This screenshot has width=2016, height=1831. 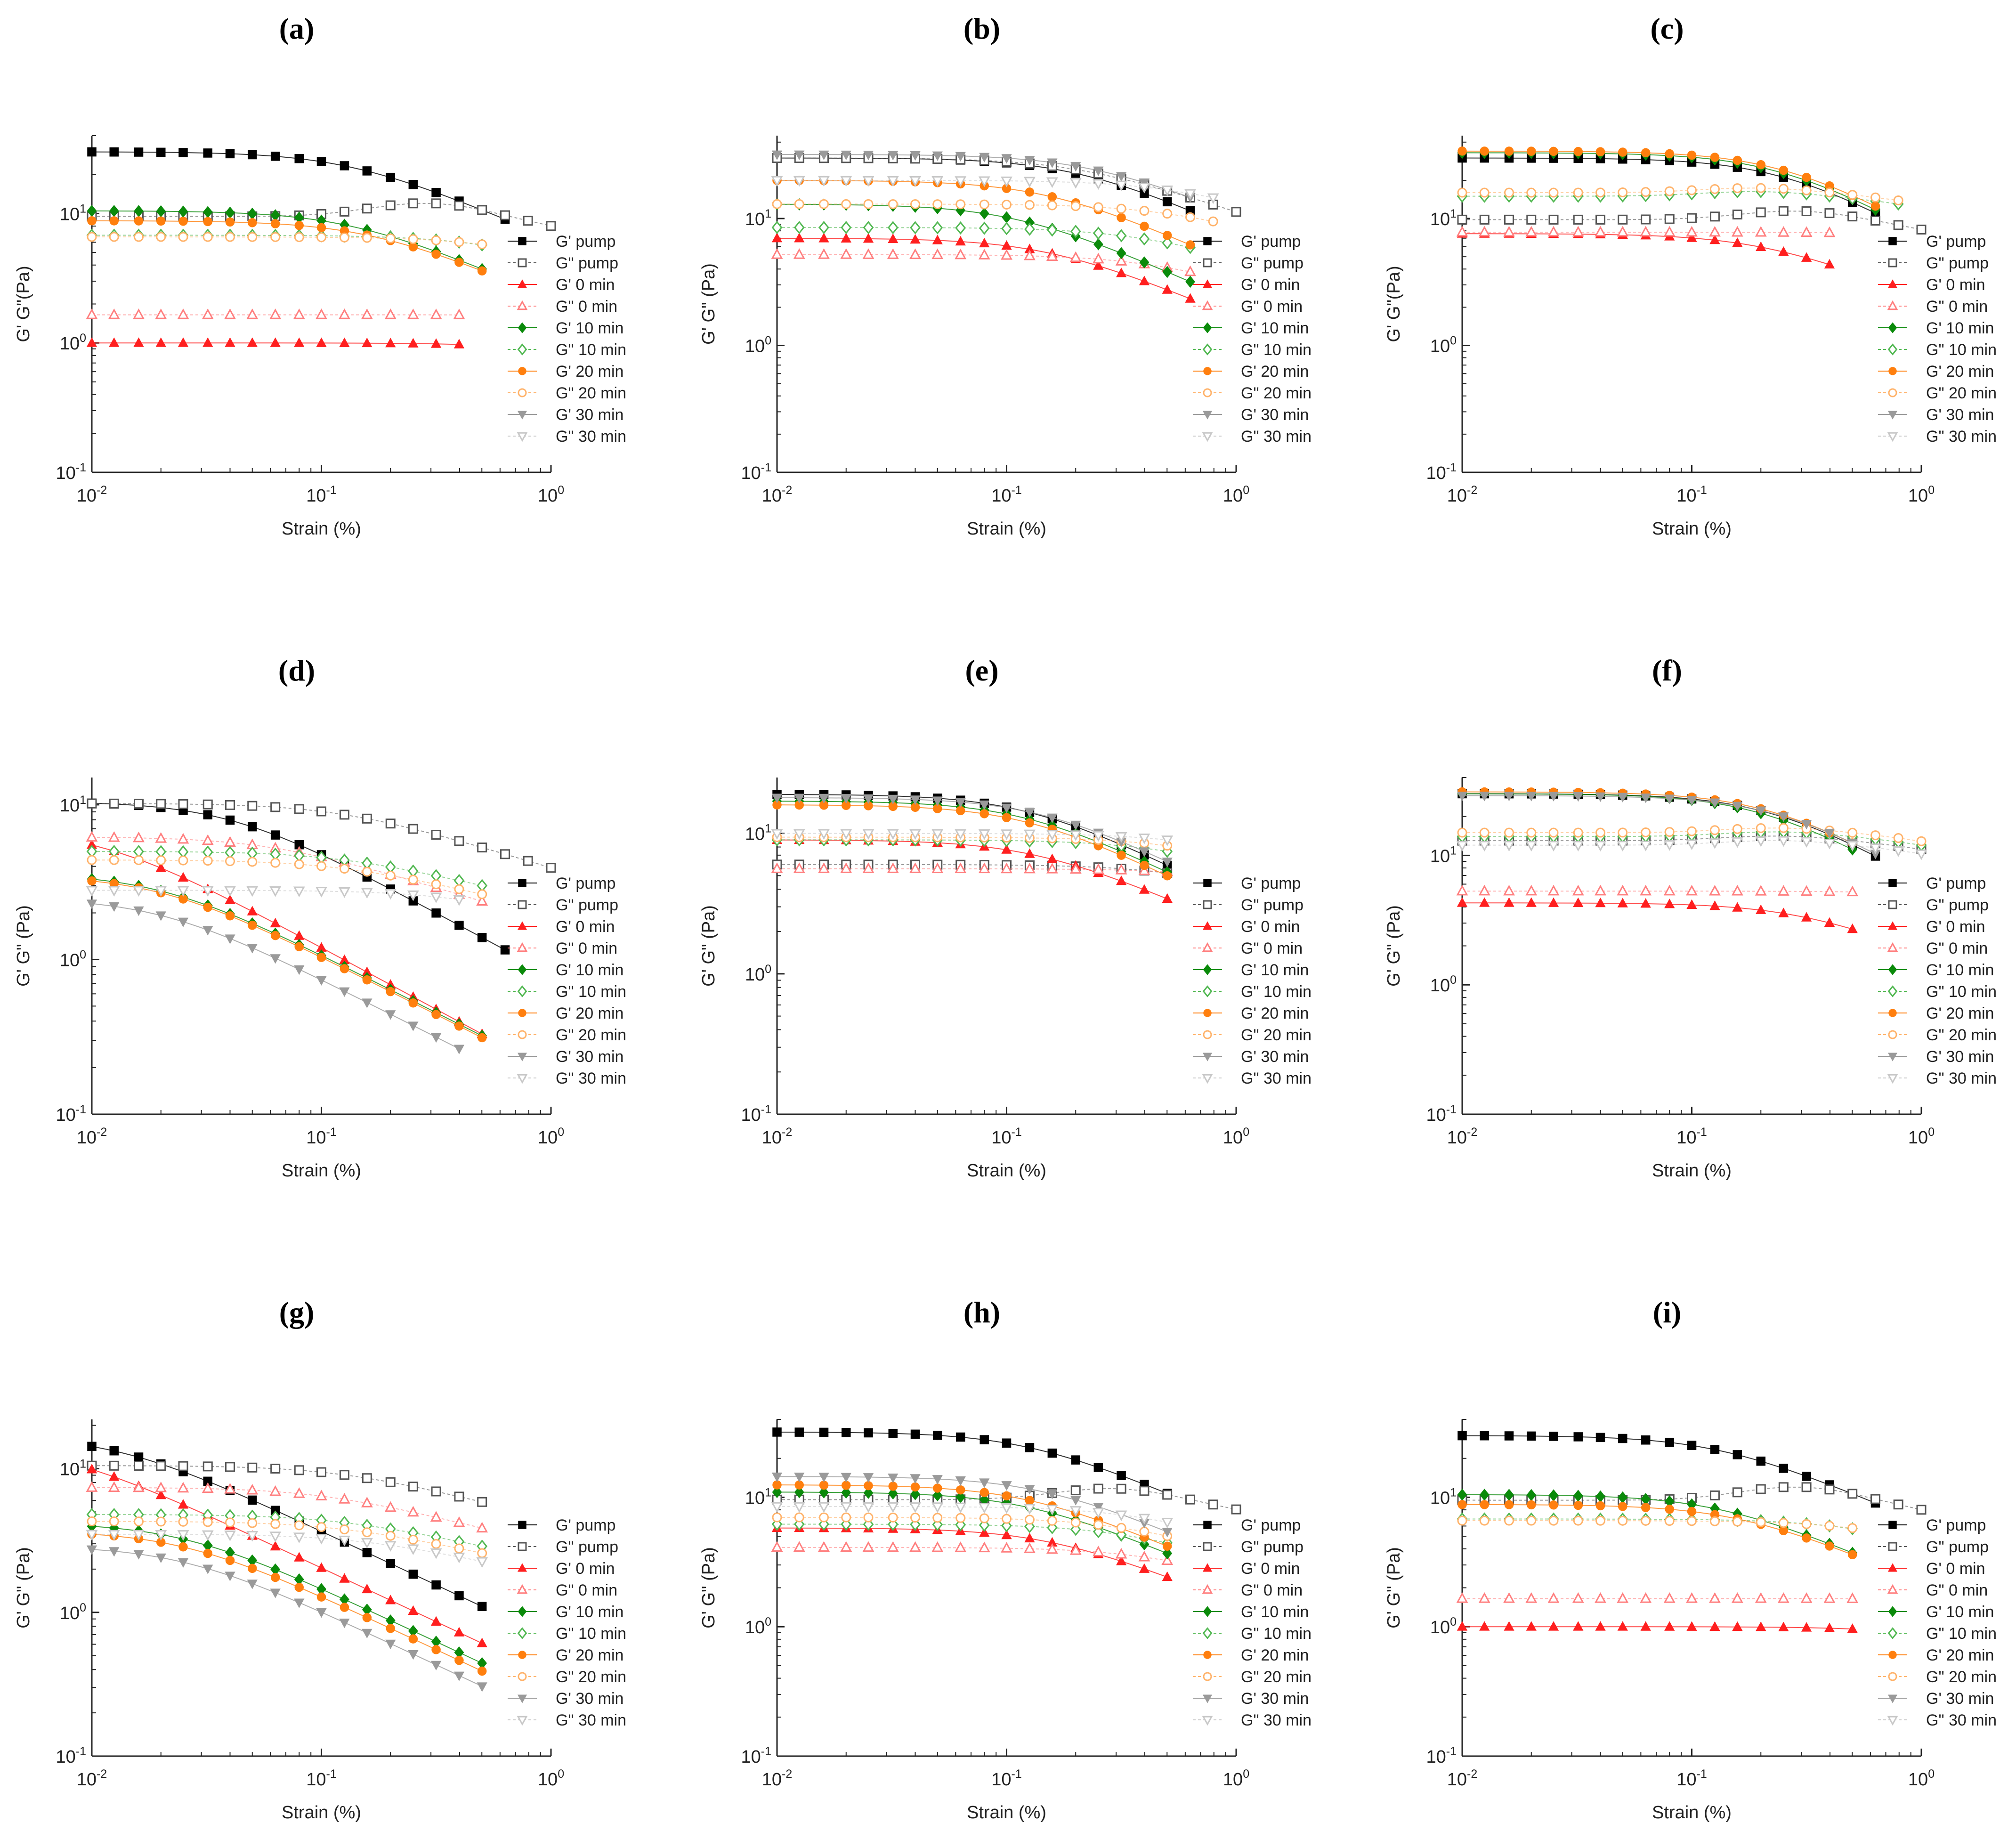 What do you see at coordinates (777, 1137) in the screenshot?
I see `x-tick-label: 10⁻²` at bounding box center [777, 1137].